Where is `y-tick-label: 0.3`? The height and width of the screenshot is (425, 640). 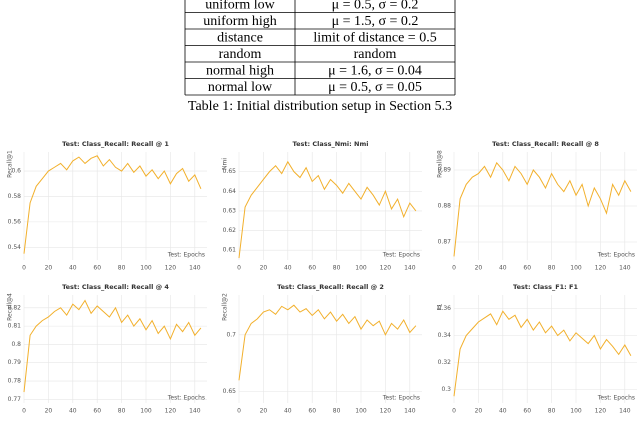 y-tick-label: 0.3 is located at coordinates (446, 389).